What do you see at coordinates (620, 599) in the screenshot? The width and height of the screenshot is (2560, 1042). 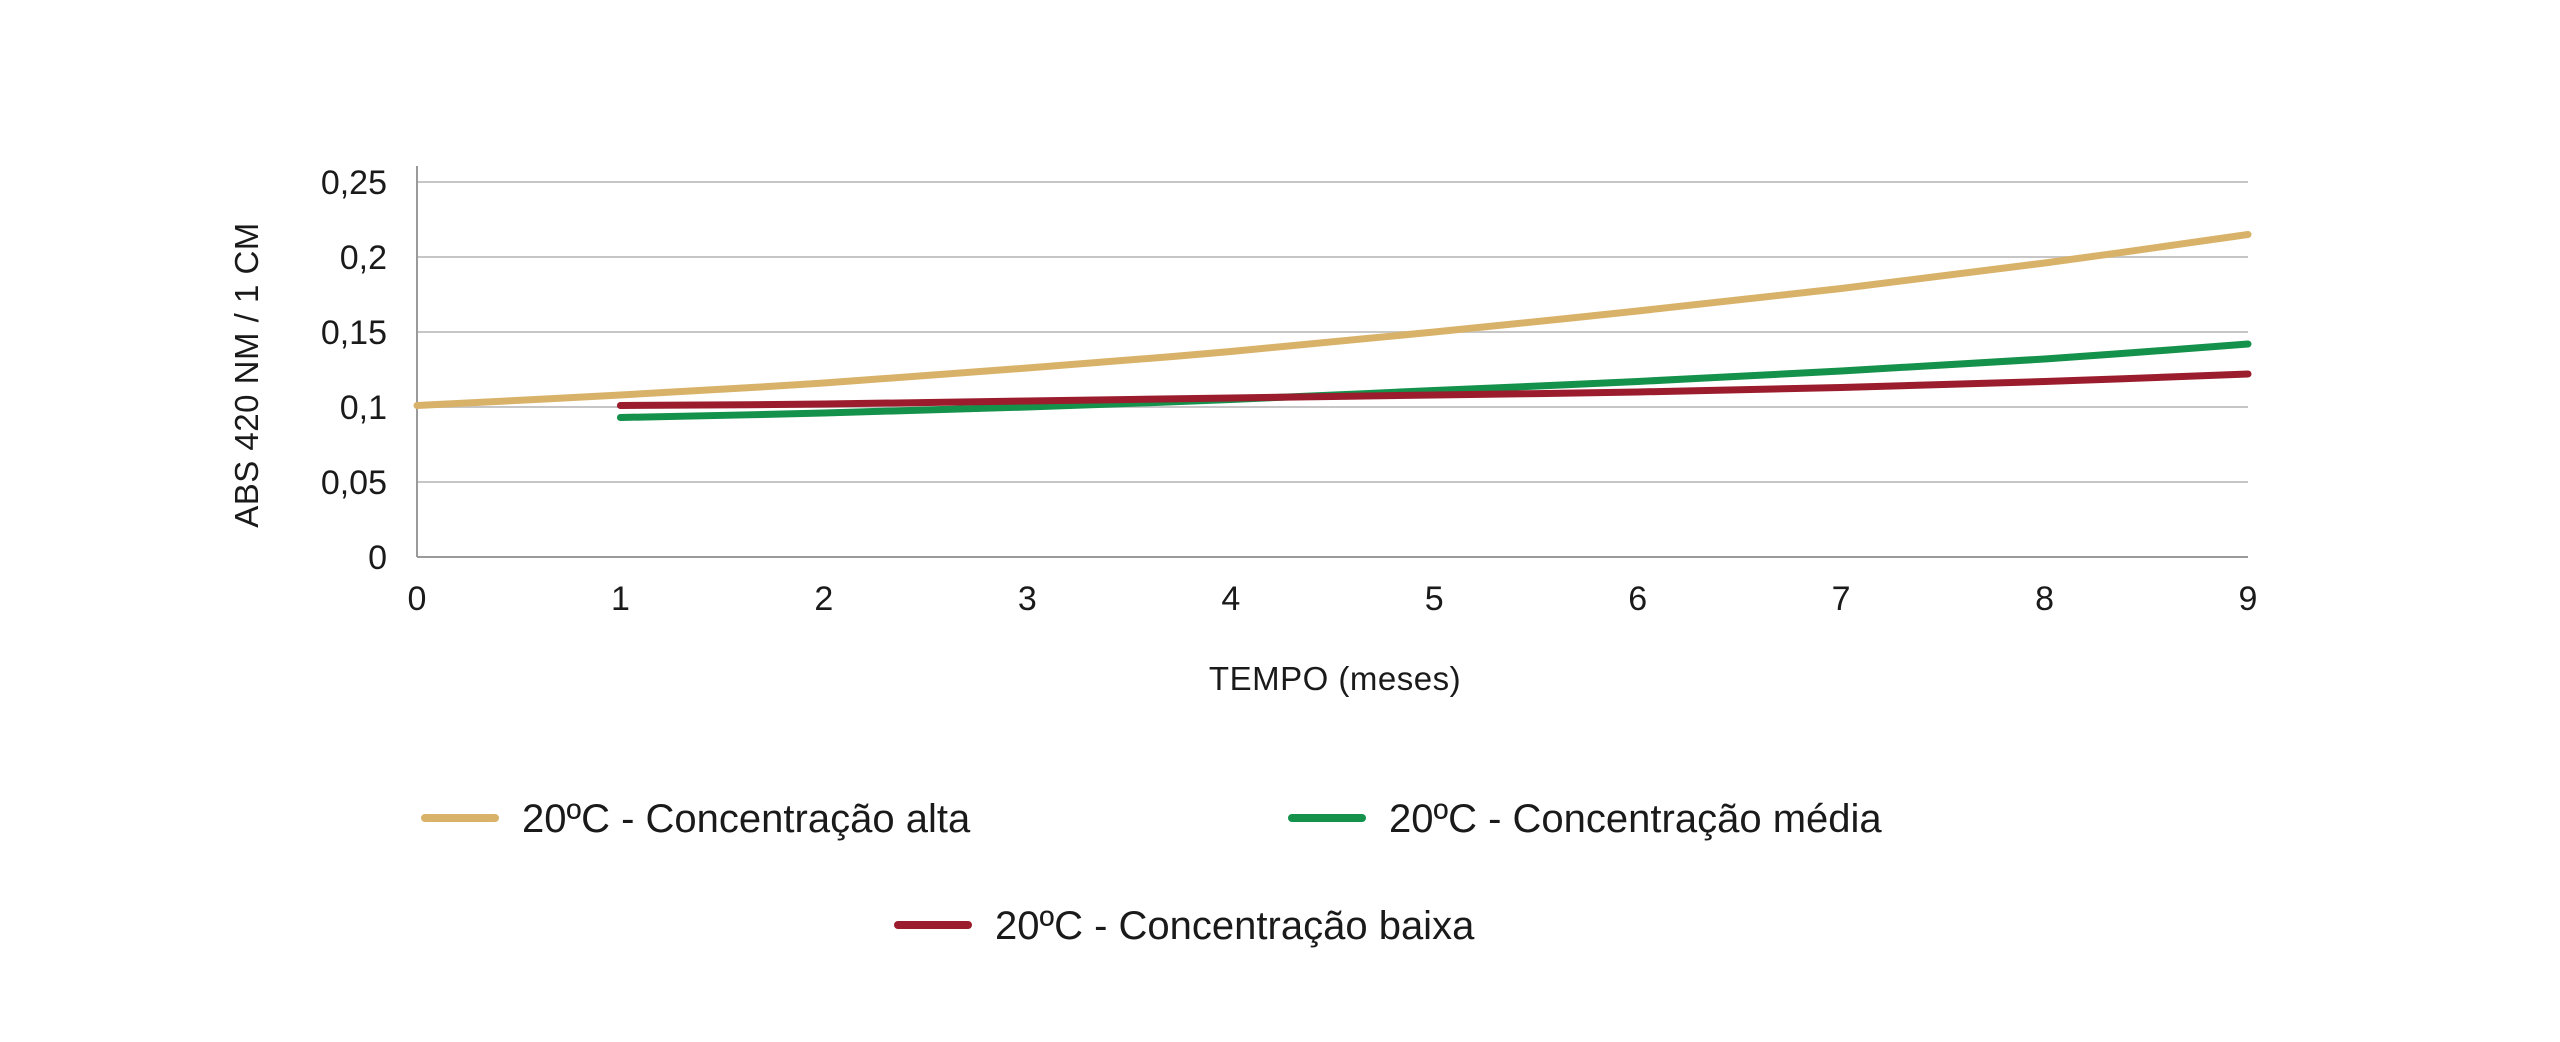 I see `x-tick-label: 1` at bounding box center [620, 599].